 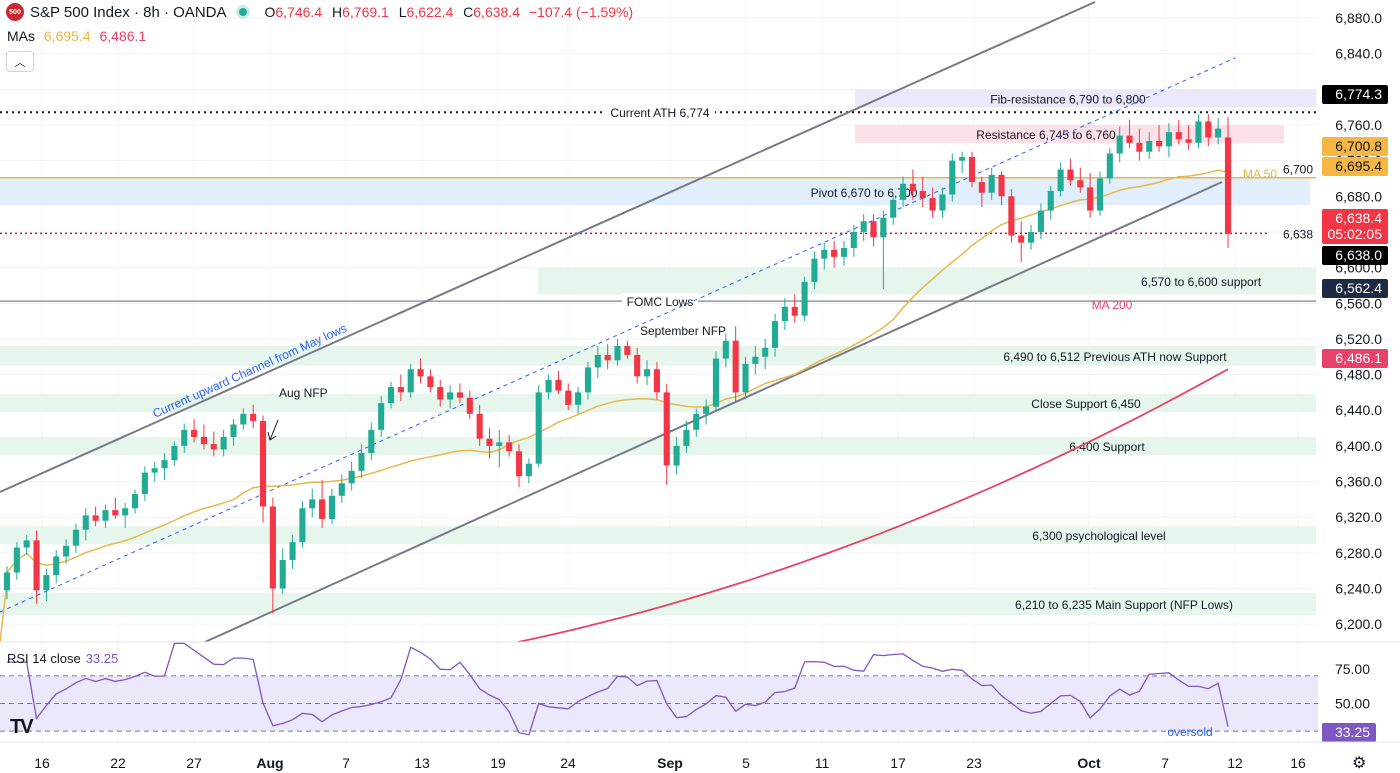 I want to click on time-tick-label: 27, so click(x=194, y=763).